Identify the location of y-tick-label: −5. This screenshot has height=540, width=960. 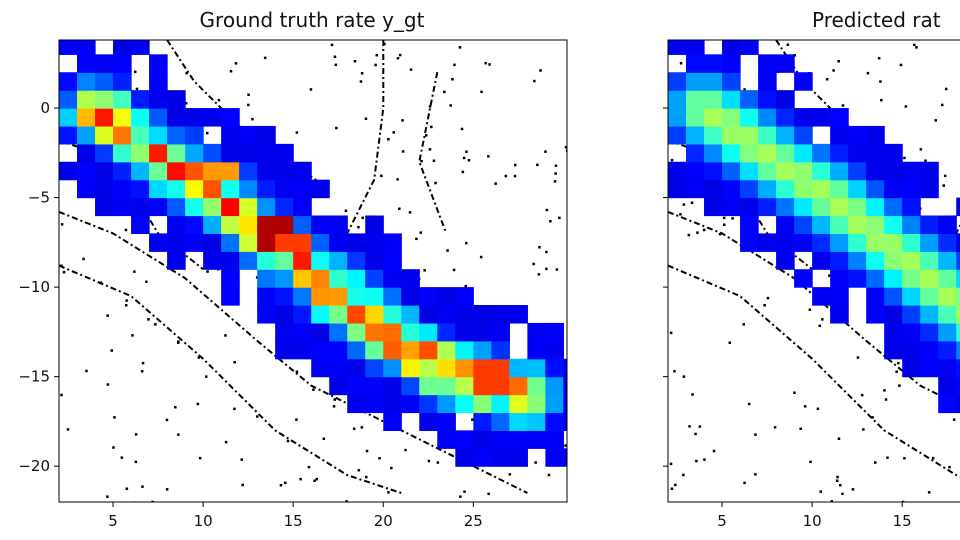
(39, 198).